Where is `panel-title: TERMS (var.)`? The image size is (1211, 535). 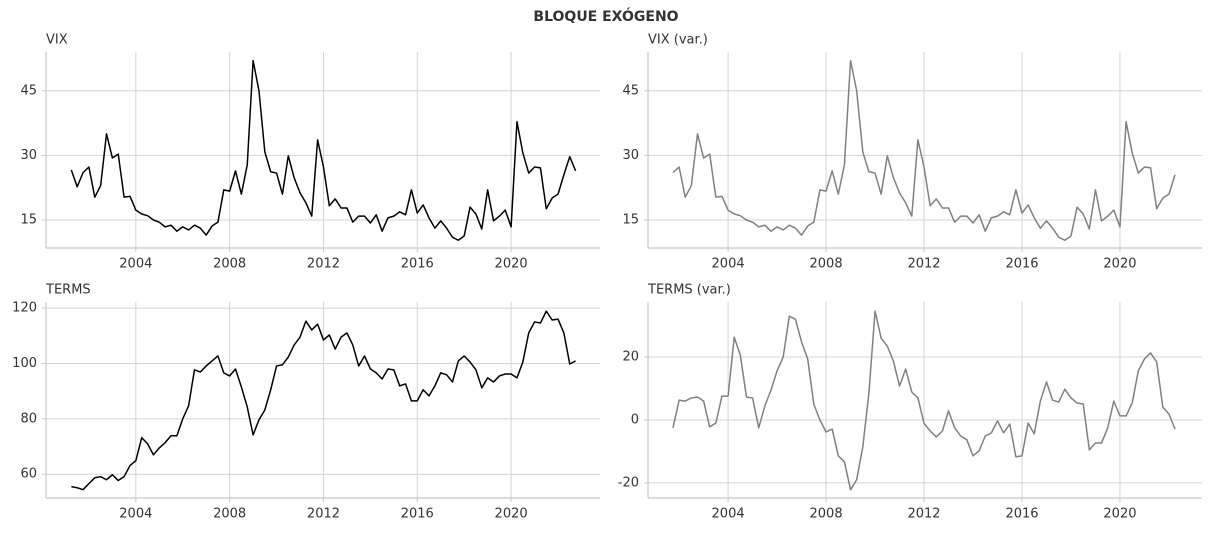 panel-title: TERMS (var.) is located at coordinates (689, 290).